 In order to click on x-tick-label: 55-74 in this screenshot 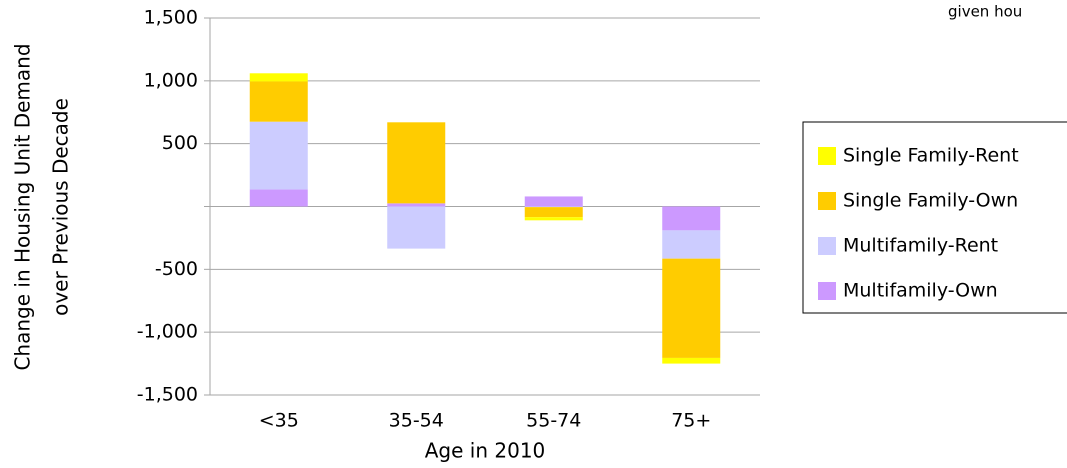, I will do `click(553, 421)`.